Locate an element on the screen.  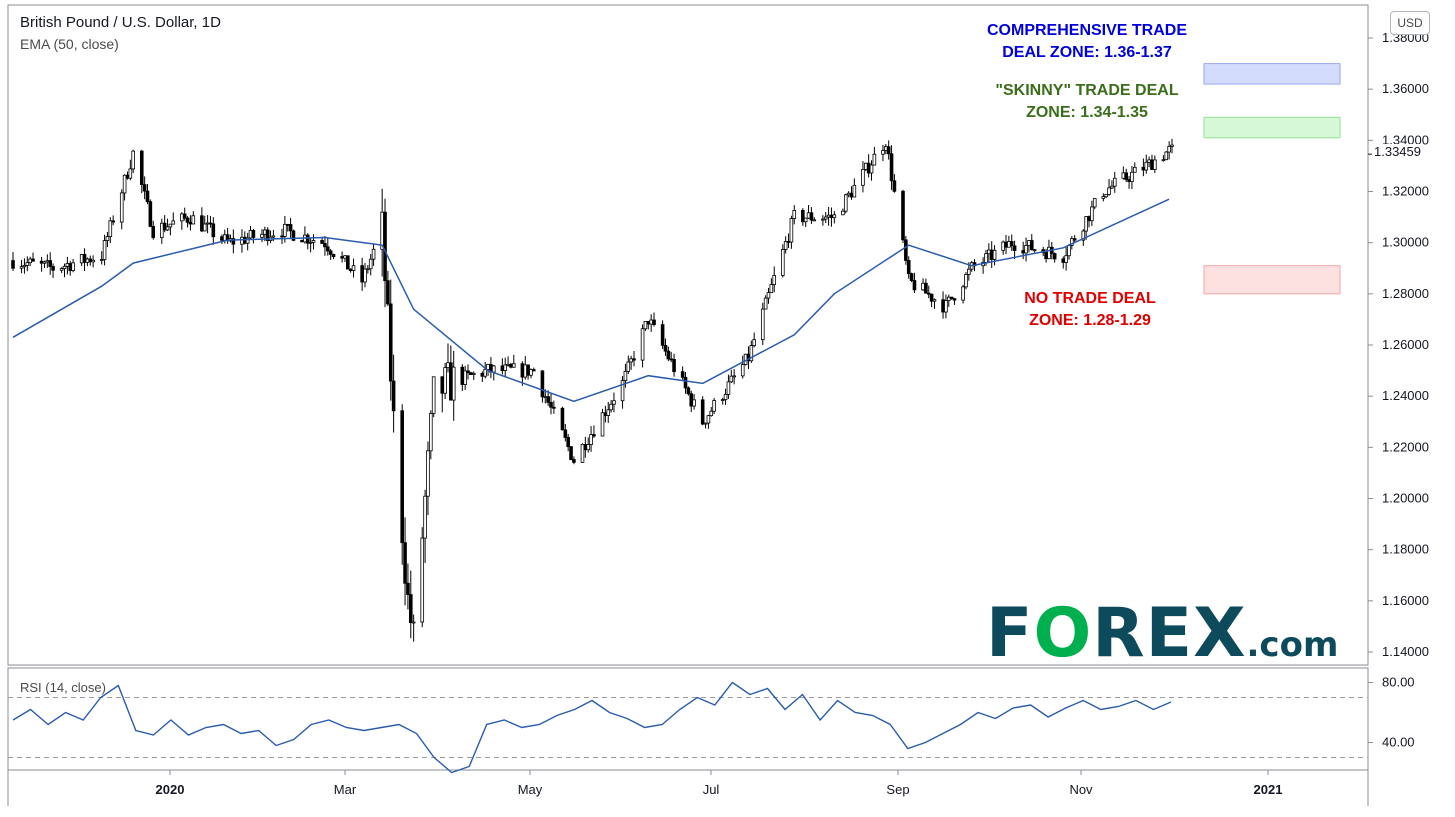
no-deal-zone-line2: ZONE: 1.28-1.29 is located at coordinates (1090, 320).